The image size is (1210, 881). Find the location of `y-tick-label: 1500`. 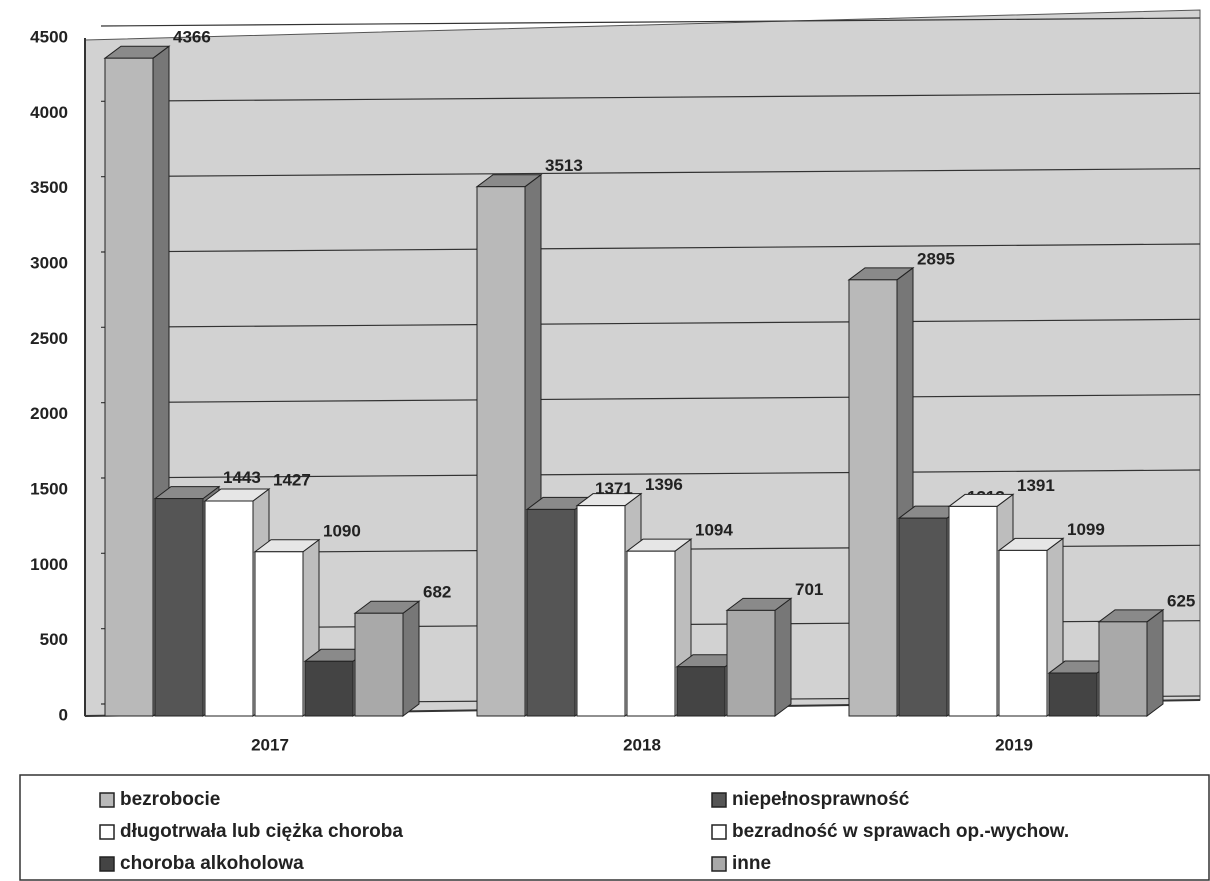

y-tick-label: 1500 is located at coordinates (49, 488).